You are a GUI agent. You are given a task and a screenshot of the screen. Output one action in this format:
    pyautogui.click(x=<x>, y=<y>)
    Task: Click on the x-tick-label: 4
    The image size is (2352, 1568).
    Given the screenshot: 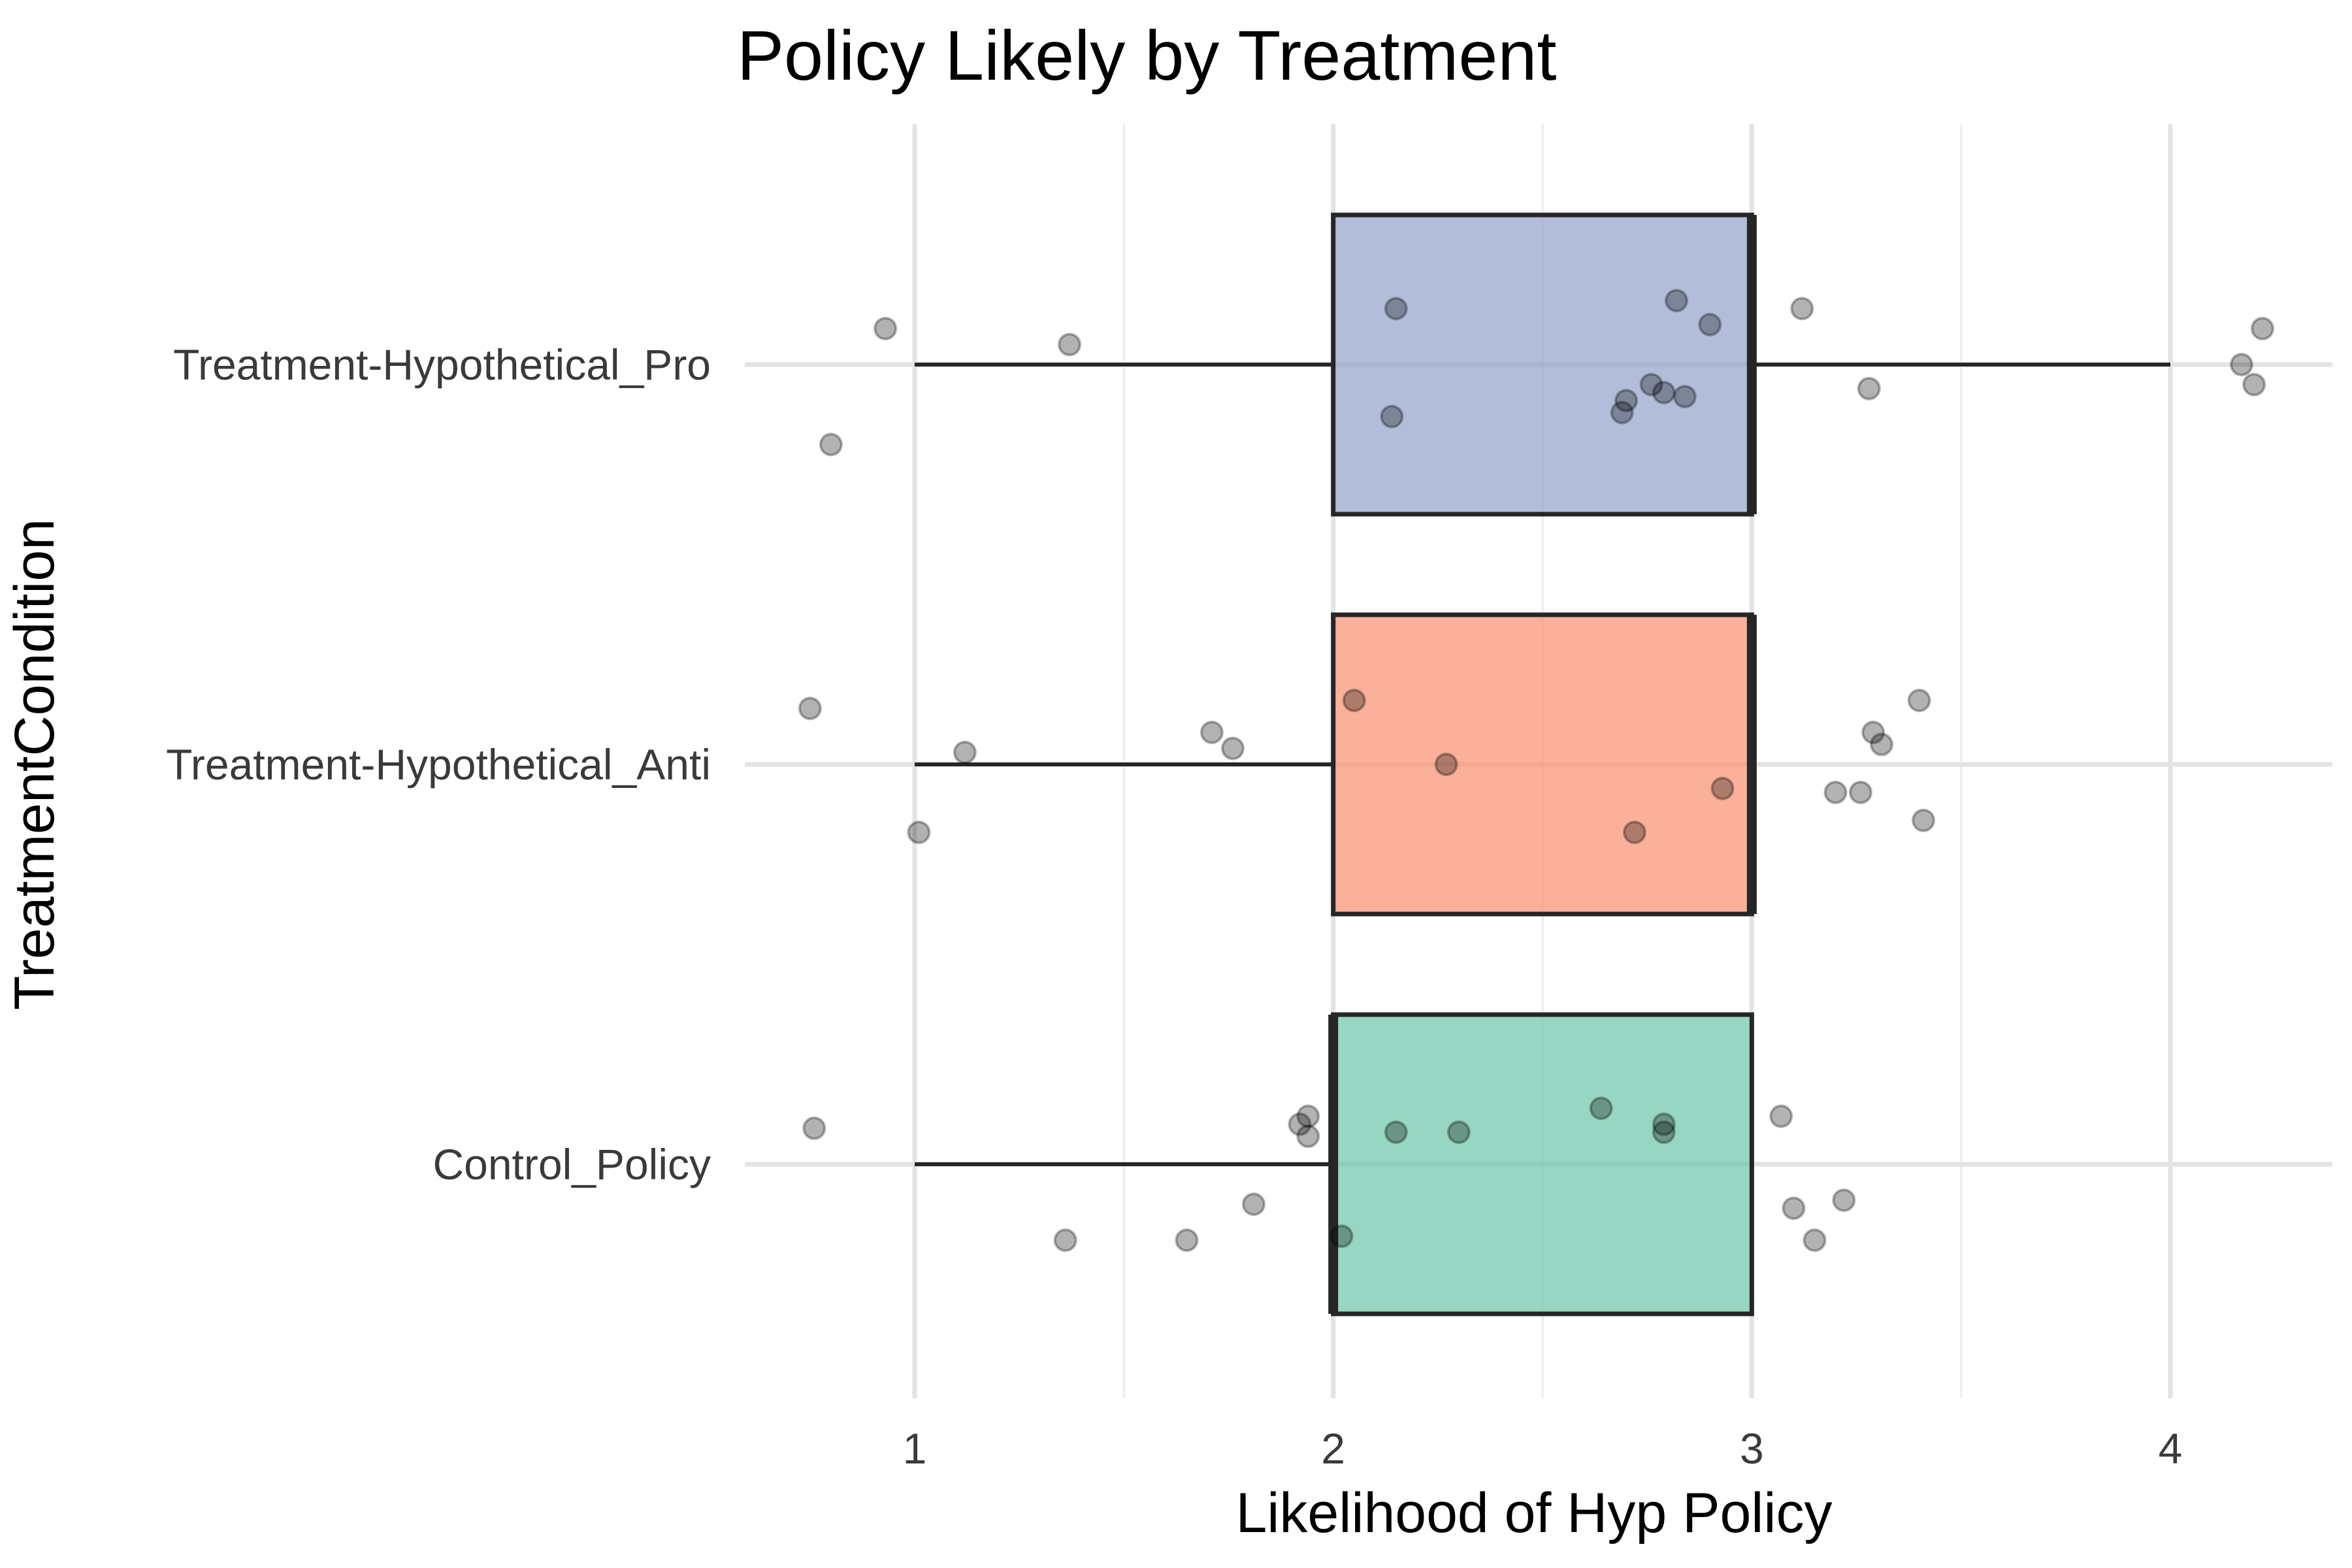 What is the action you would take?
    pyautogui.click(x=2171, y=1448)
    